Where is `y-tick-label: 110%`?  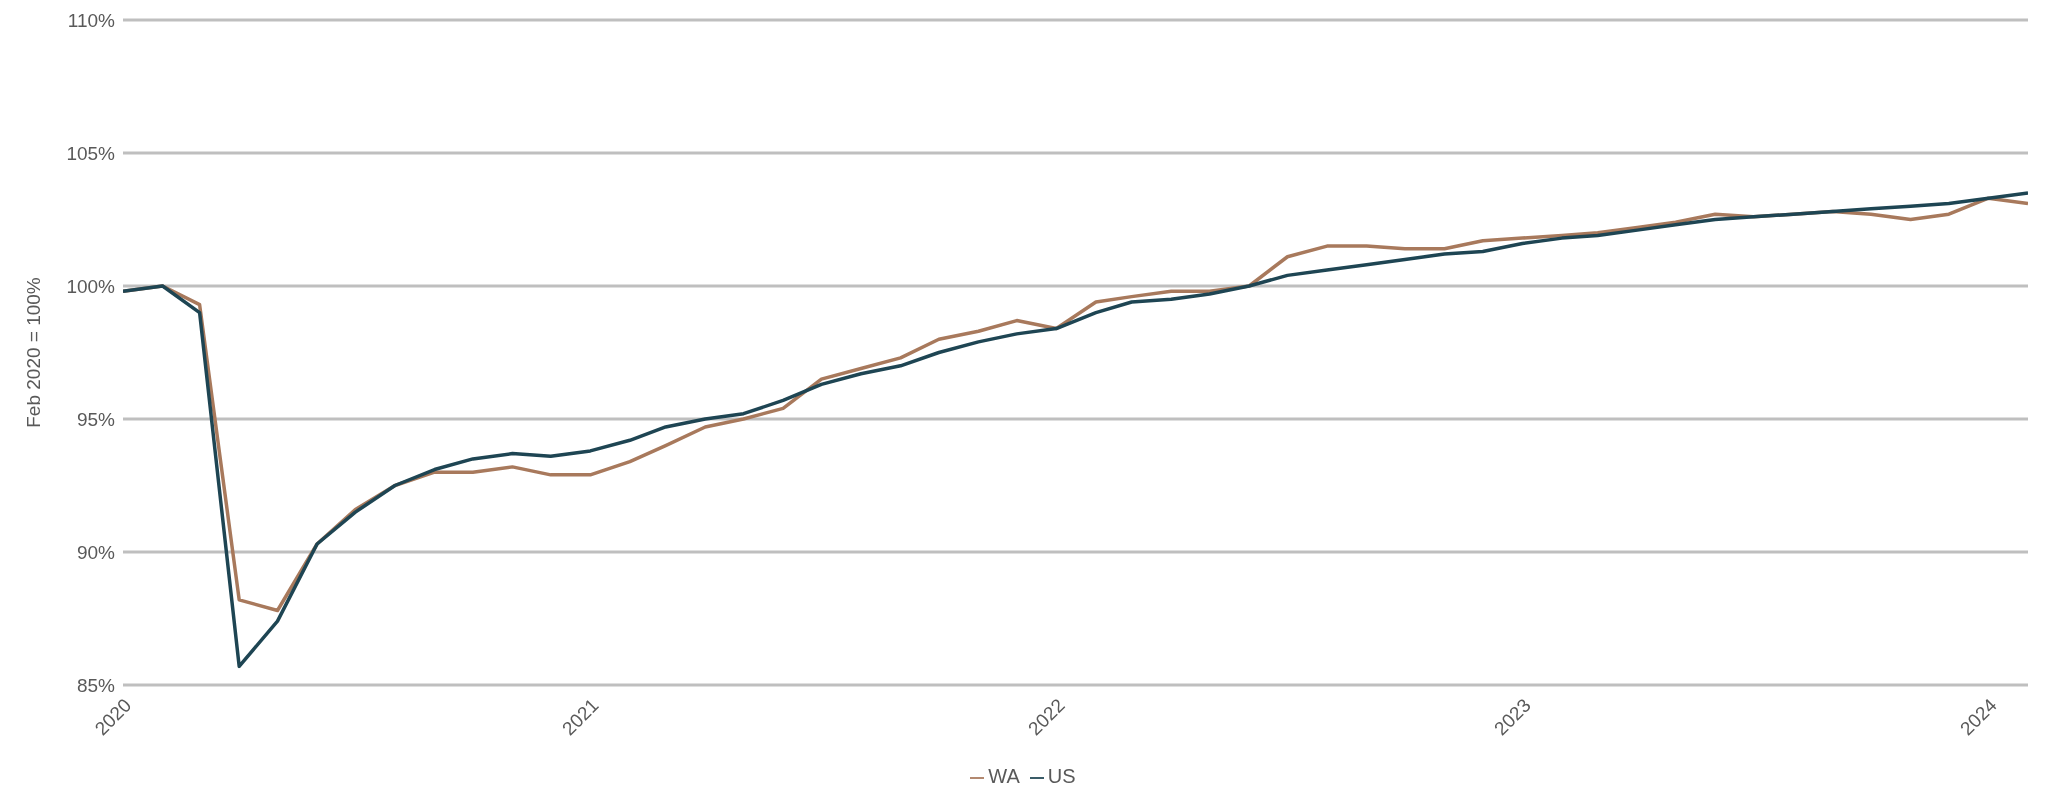
y-tick-label: 110% is located at coordinates (91, 20).